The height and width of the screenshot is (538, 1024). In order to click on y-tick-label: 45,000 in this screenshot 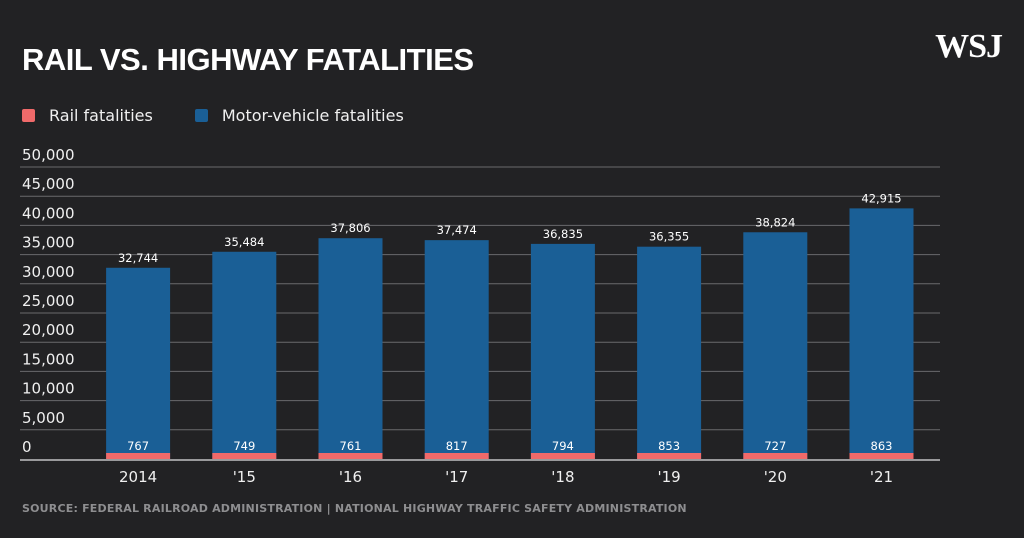, I will do `click(48, 184)`.